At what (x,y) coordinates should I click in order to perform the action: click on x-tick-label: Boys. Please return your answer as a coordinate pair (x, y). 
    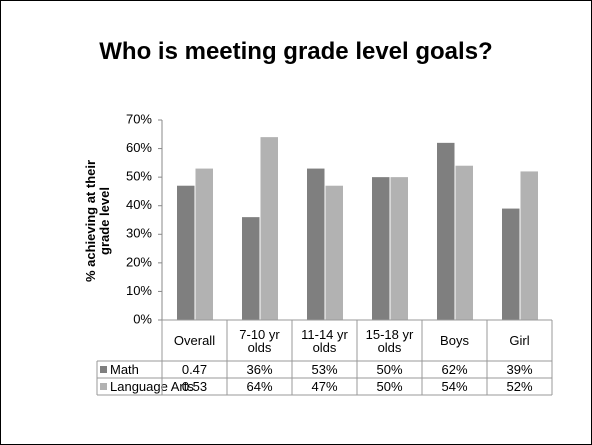
    Looking at the image, I should click on (454, 340).